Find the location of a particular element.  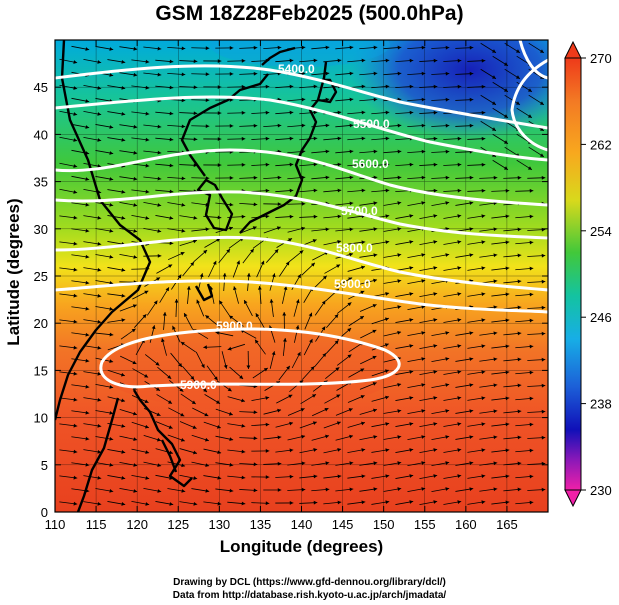

y-tick-label: 20 is located at coordinates (41, 323).